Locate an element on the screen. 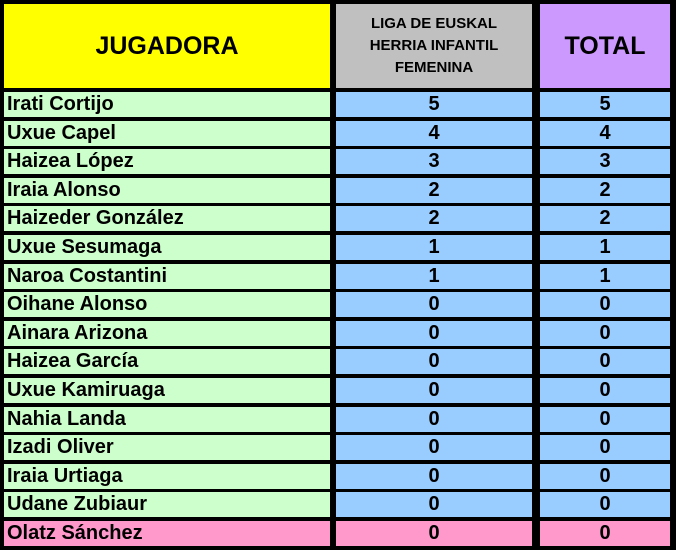  player-name: Nahia Landa is located at coordinates (167, 419).